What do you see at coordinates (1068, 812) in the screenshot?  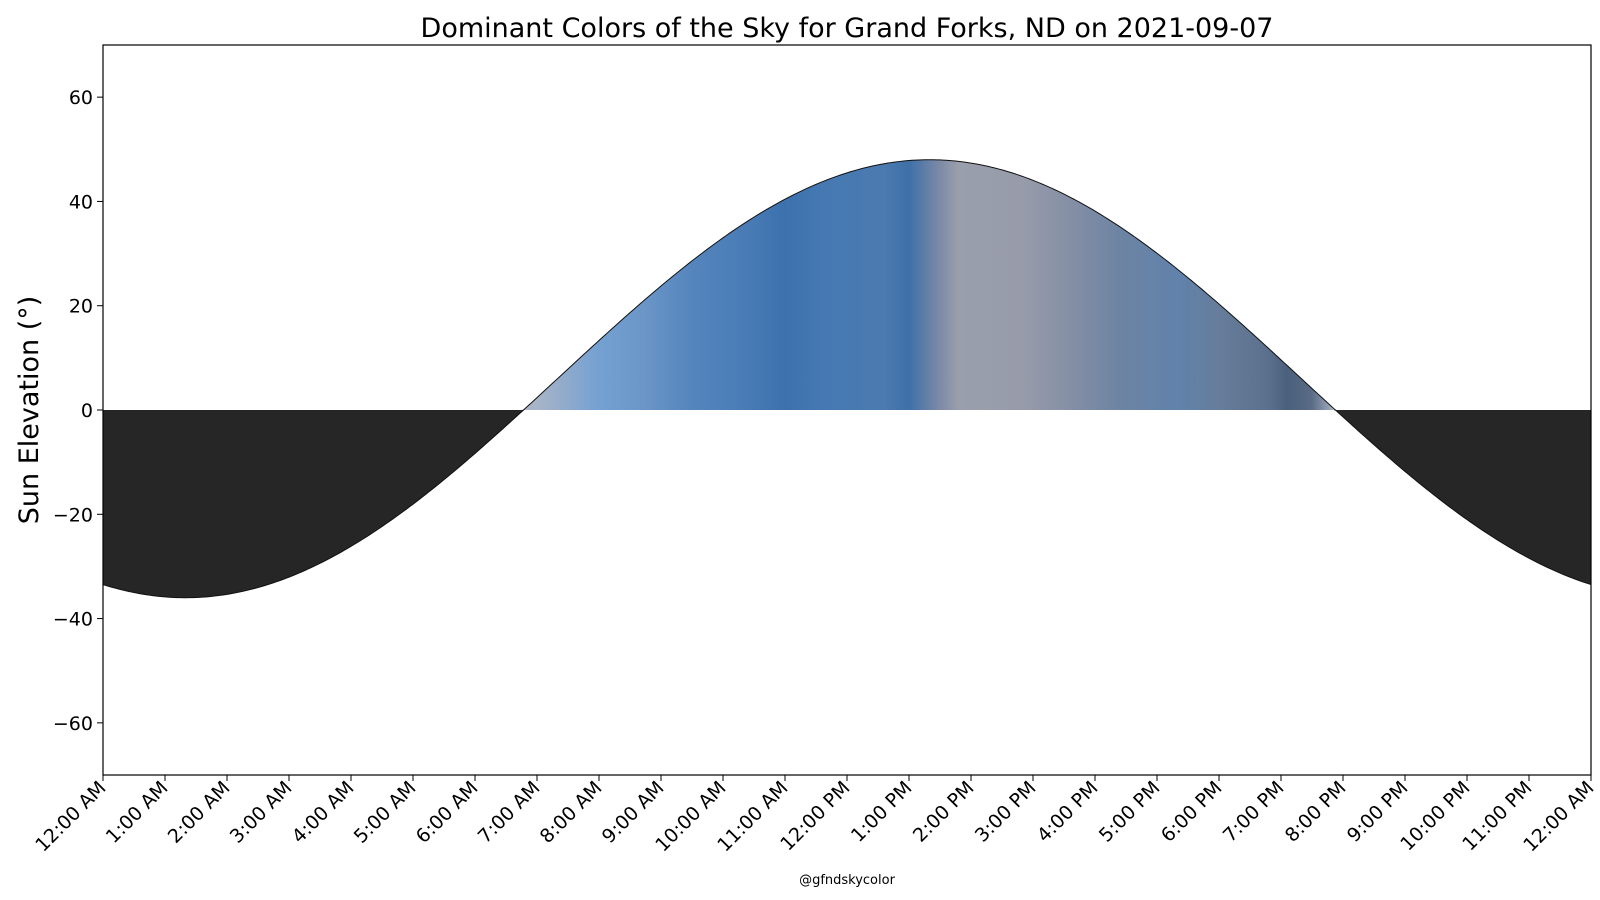 I see `x-tick-label: 4:00 PM` at bounding box center [1068, 812].